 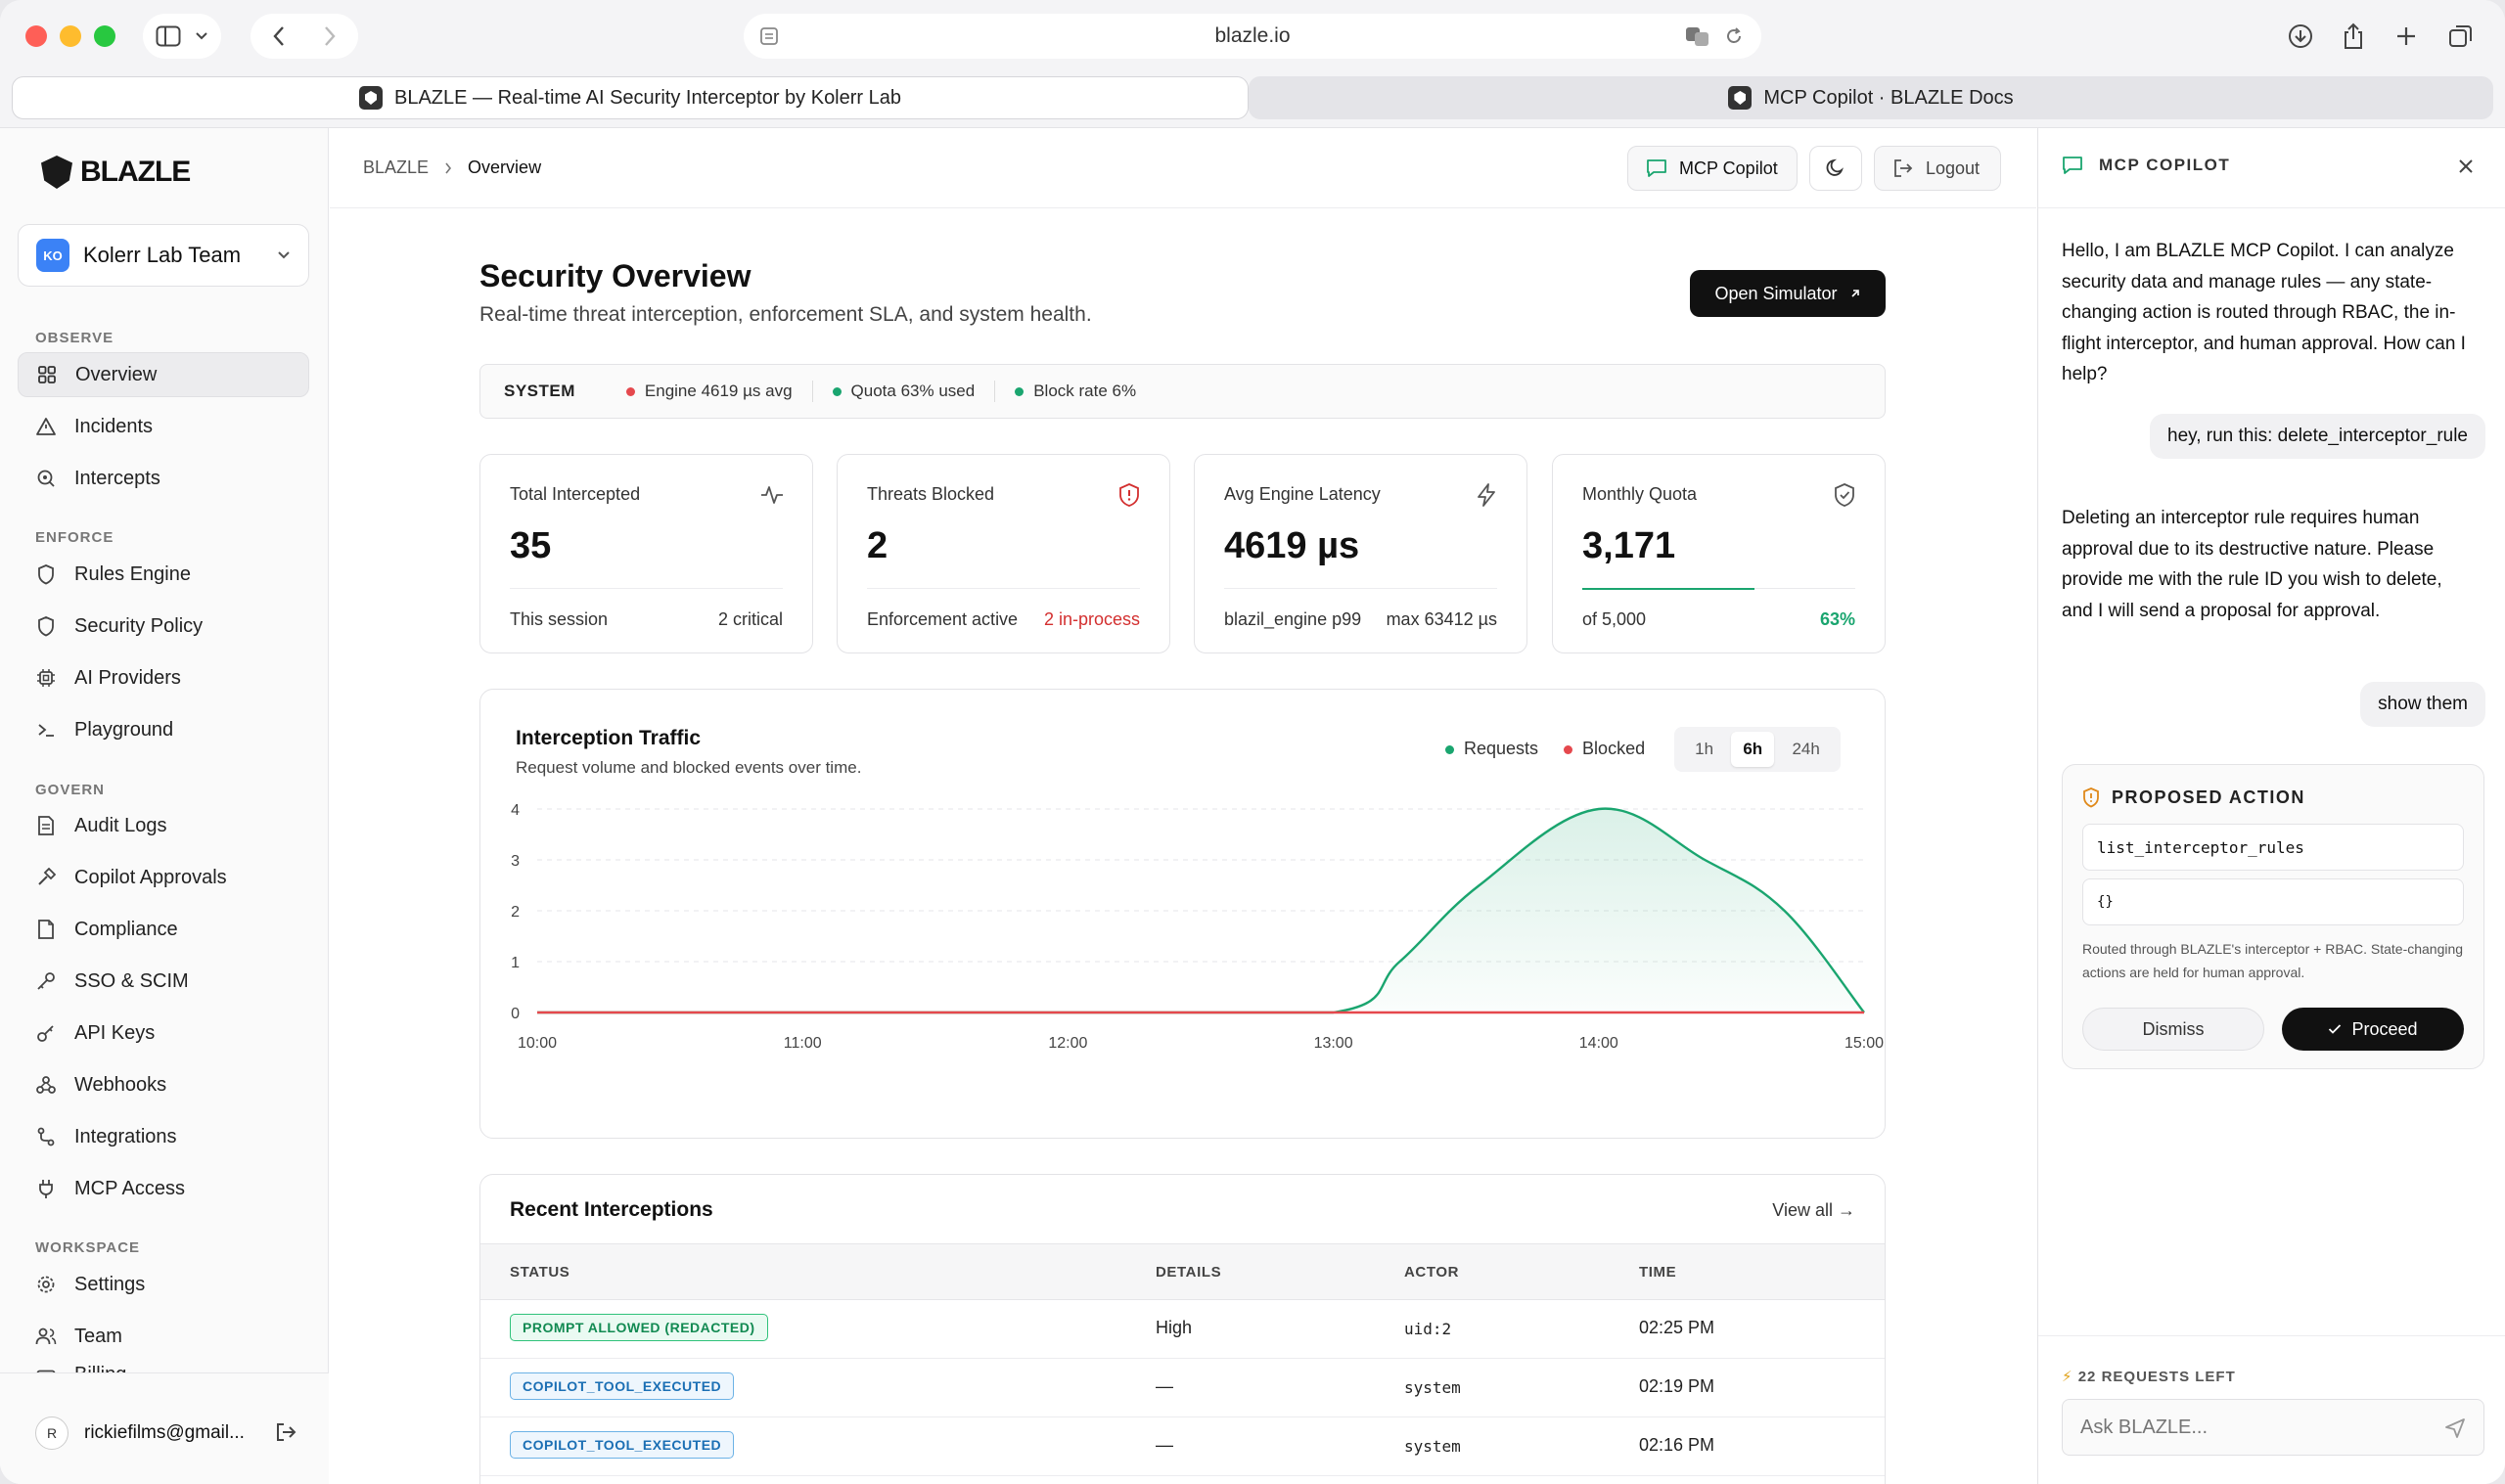 What do you see at coordinates (1568, 749) in the screenshot?
I see `legend-dot-red-icon` at bounding box center [1568, 749].